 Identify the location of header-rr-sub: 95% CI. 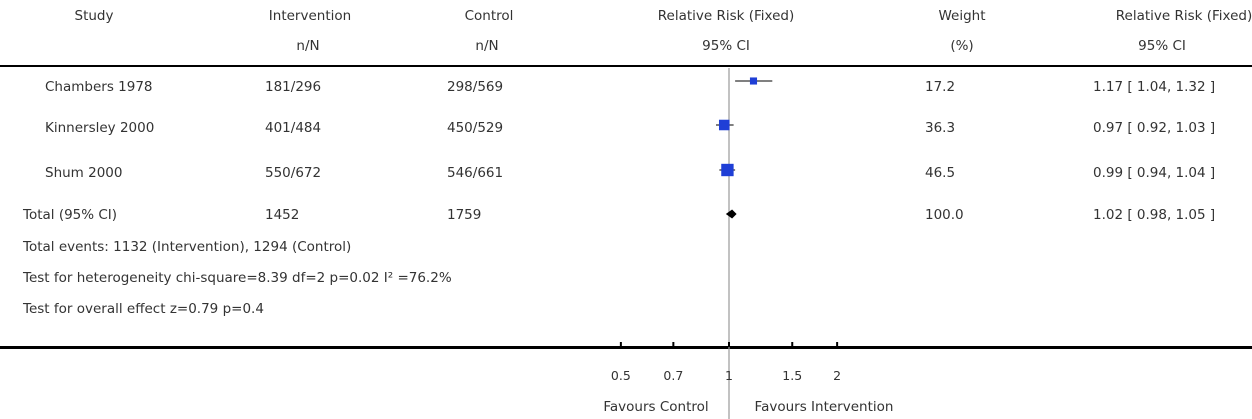
(726, 46).